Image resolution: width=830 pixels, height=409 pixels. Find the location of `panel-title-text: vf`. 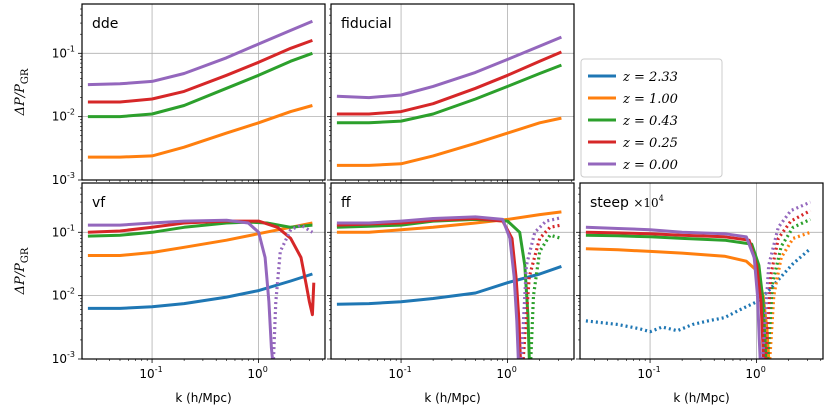

panel-title-text: vf is located at coordinates (99, 203).